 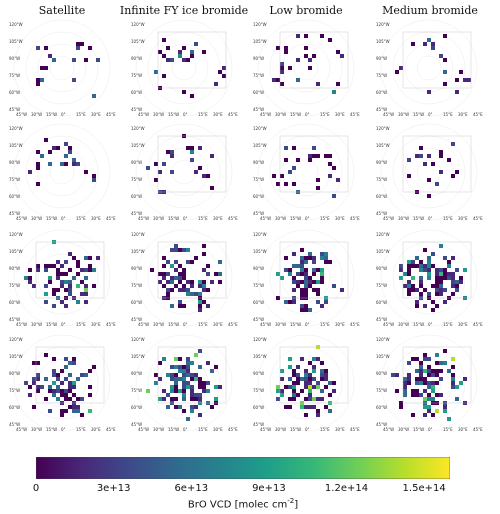 I want to click on lat-label: 105°W, so click(x=16, y=251).